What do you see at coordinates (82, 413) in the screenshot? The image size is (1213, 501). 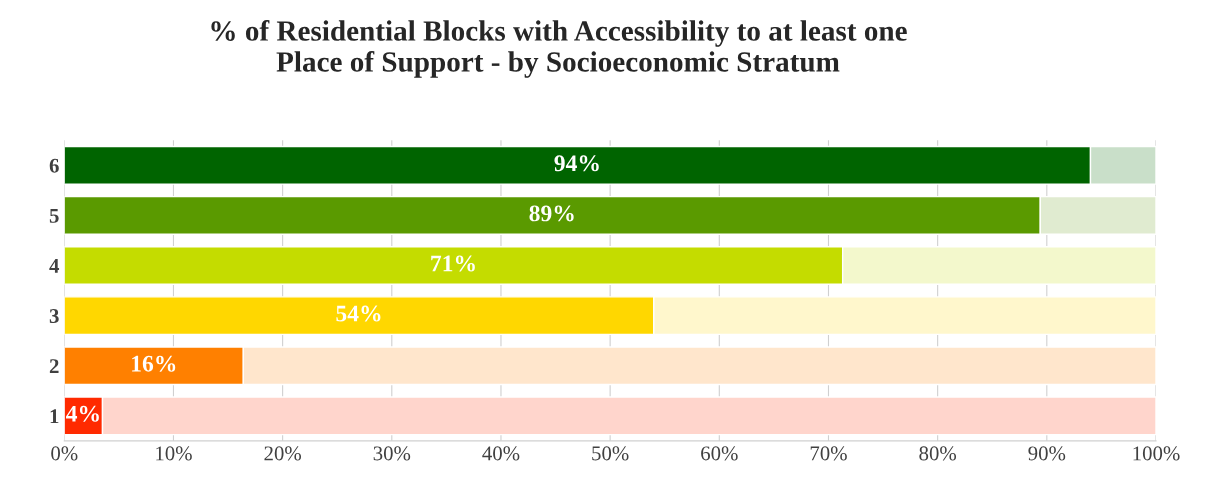 I see `data-label: 4%` at bounding box center [82, 413].